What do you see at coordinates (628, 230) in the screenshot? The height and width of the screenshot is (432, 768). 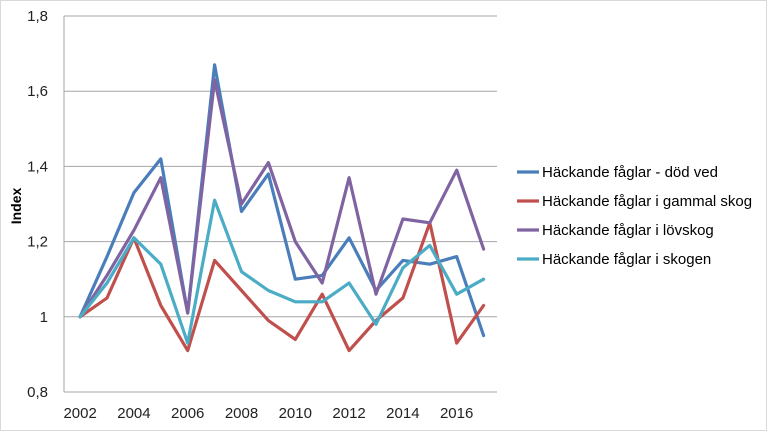 I see `legend-label: Häckande fåglar i lövskog` at bounding box center [628, 230].